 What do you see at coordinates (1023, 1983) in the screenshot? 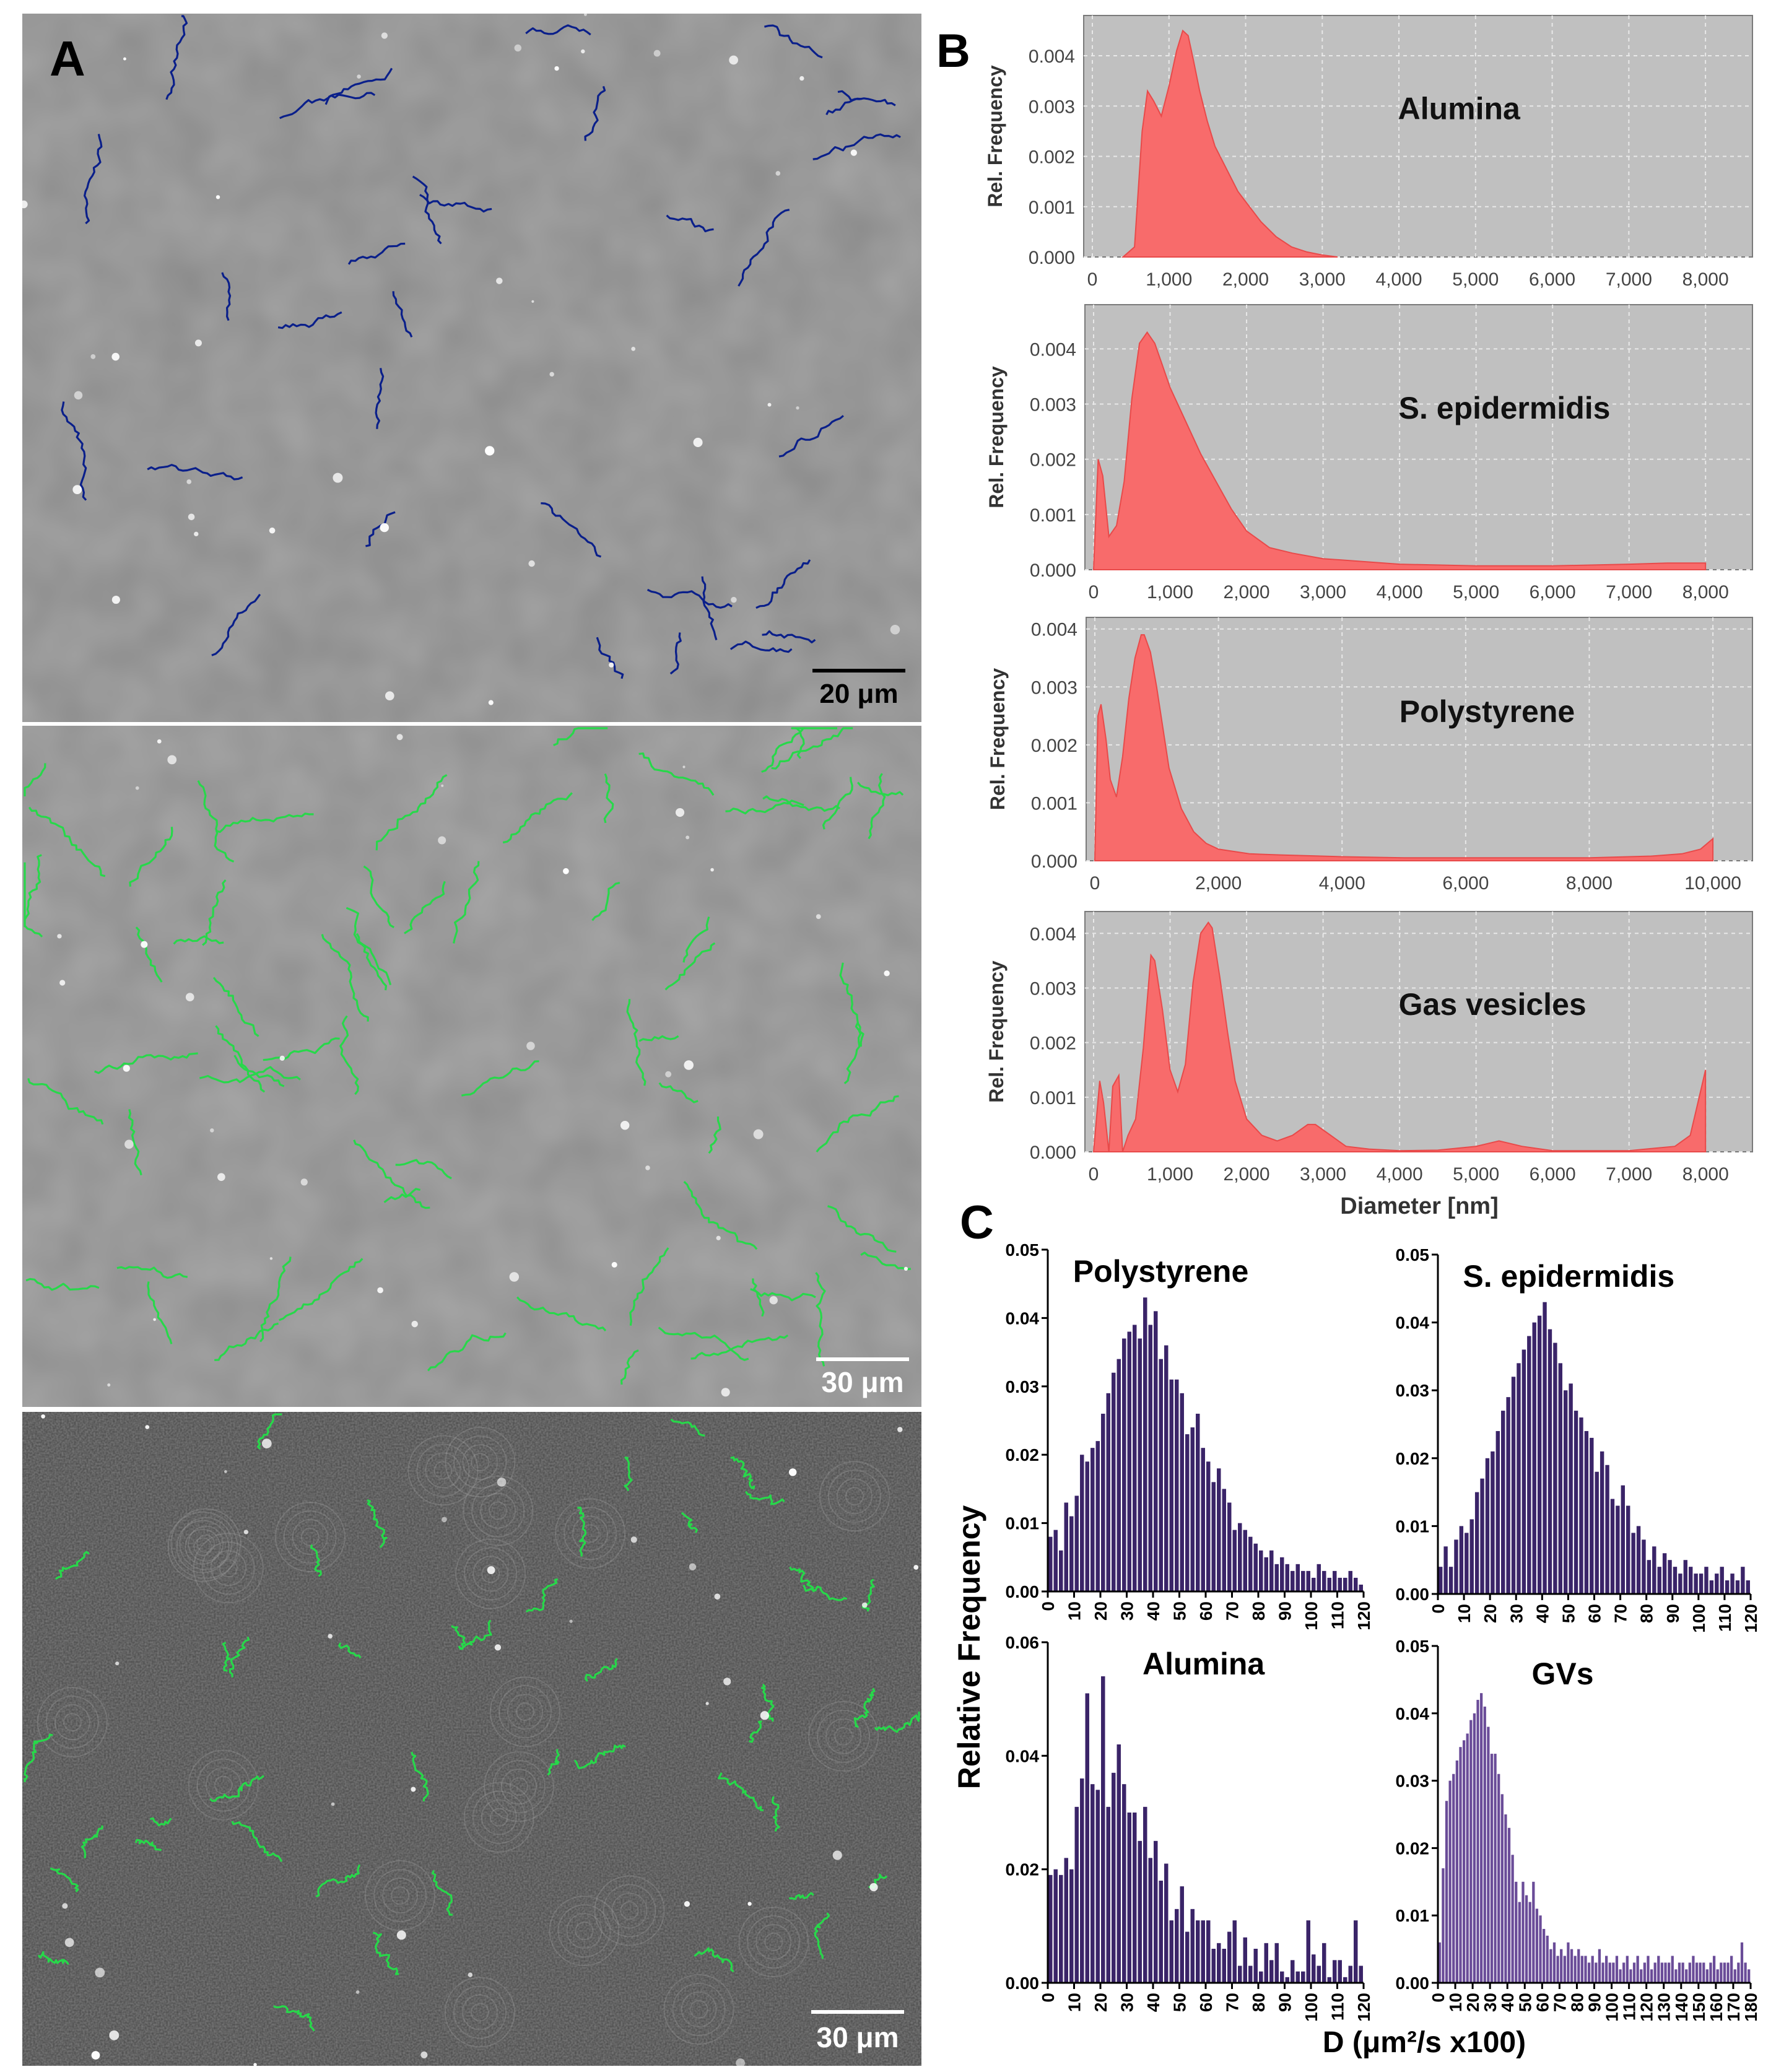
I see `y-tick-label: 0.00` at bounding box center [1023, 1983].